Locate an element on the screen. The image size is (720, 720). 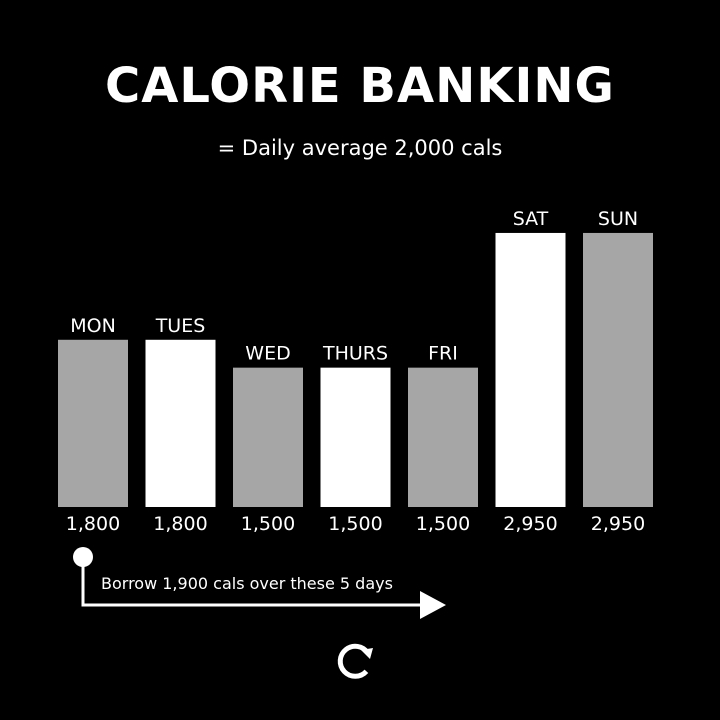
borrow-annotation: Borrow 1,900 cals over these 5 days is located at coordinates (259, 583).